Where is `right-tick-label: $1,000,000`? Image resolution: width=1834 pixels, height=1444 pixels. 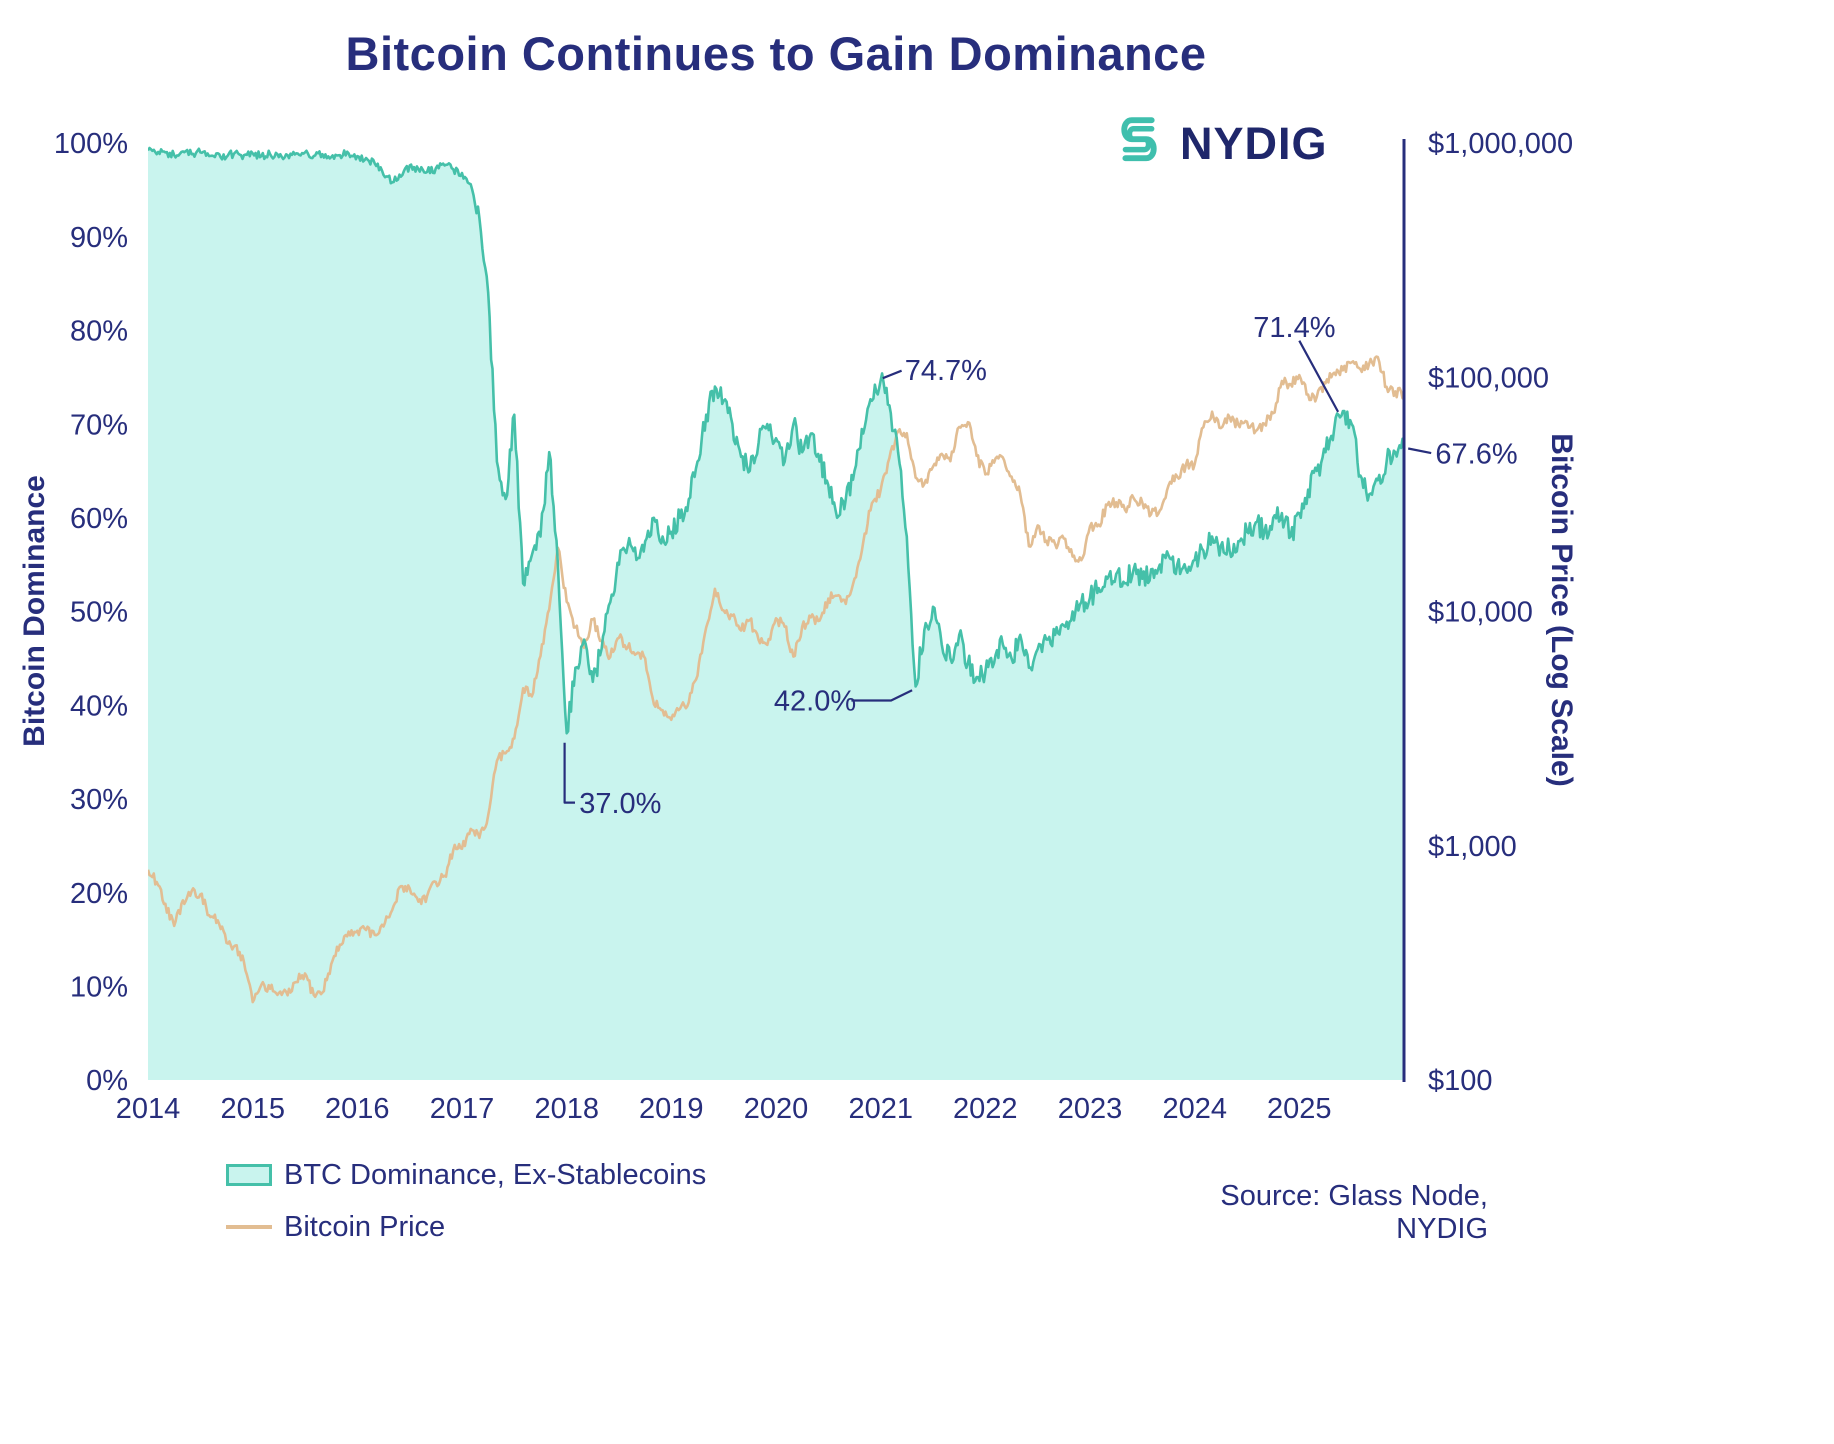
right-tick-label: $1,000,000 is located at coordinates (1500, 144).